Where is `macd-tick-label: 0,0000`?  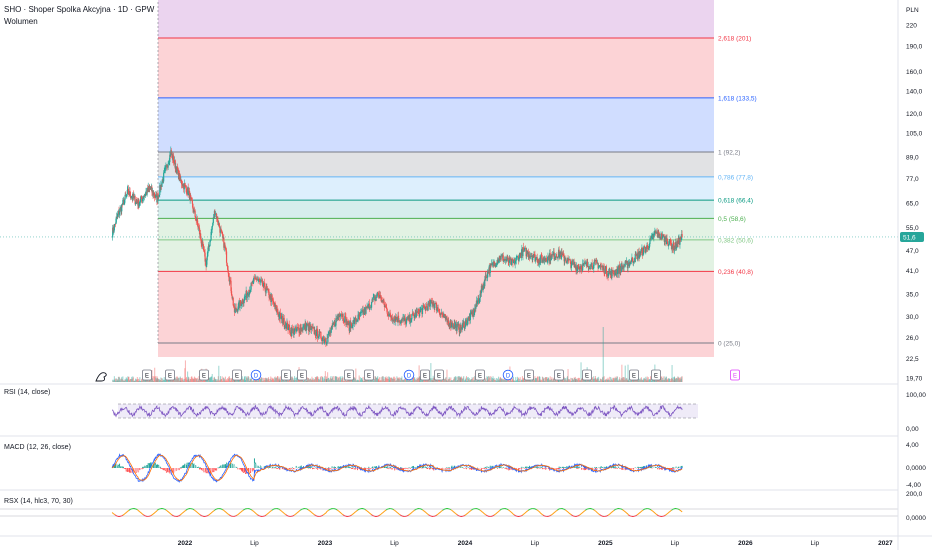 macd-tick-label: 0,0000 is located at coordinates (916, 468).